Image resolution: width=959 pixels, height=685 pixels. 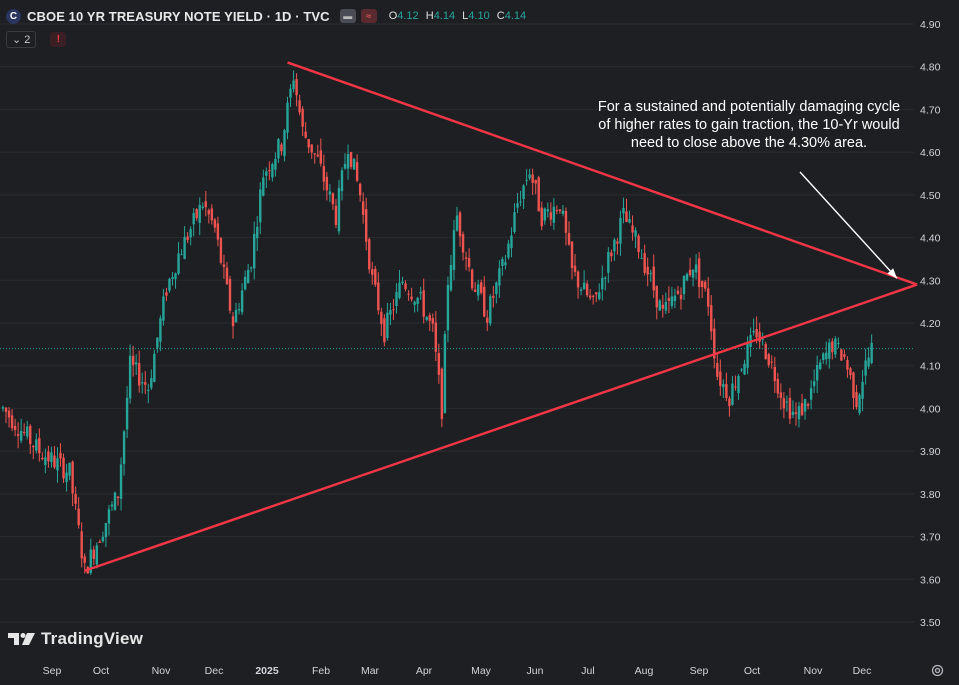 What do you see at coordinates (368, 16) in the screenshot?
I see `wave-icon: ≈` at bounding box center [368, 16].